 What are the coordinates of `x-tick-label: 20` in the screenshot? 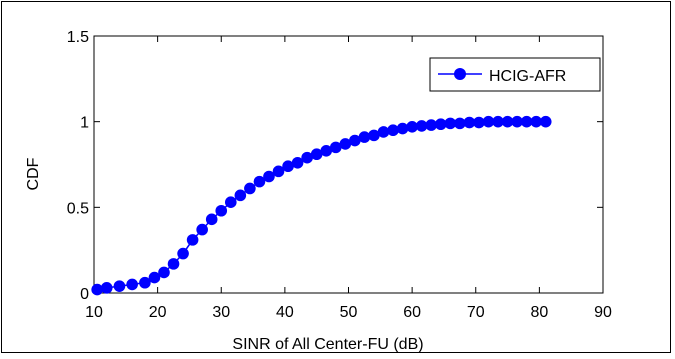 It's located at (158, 312).